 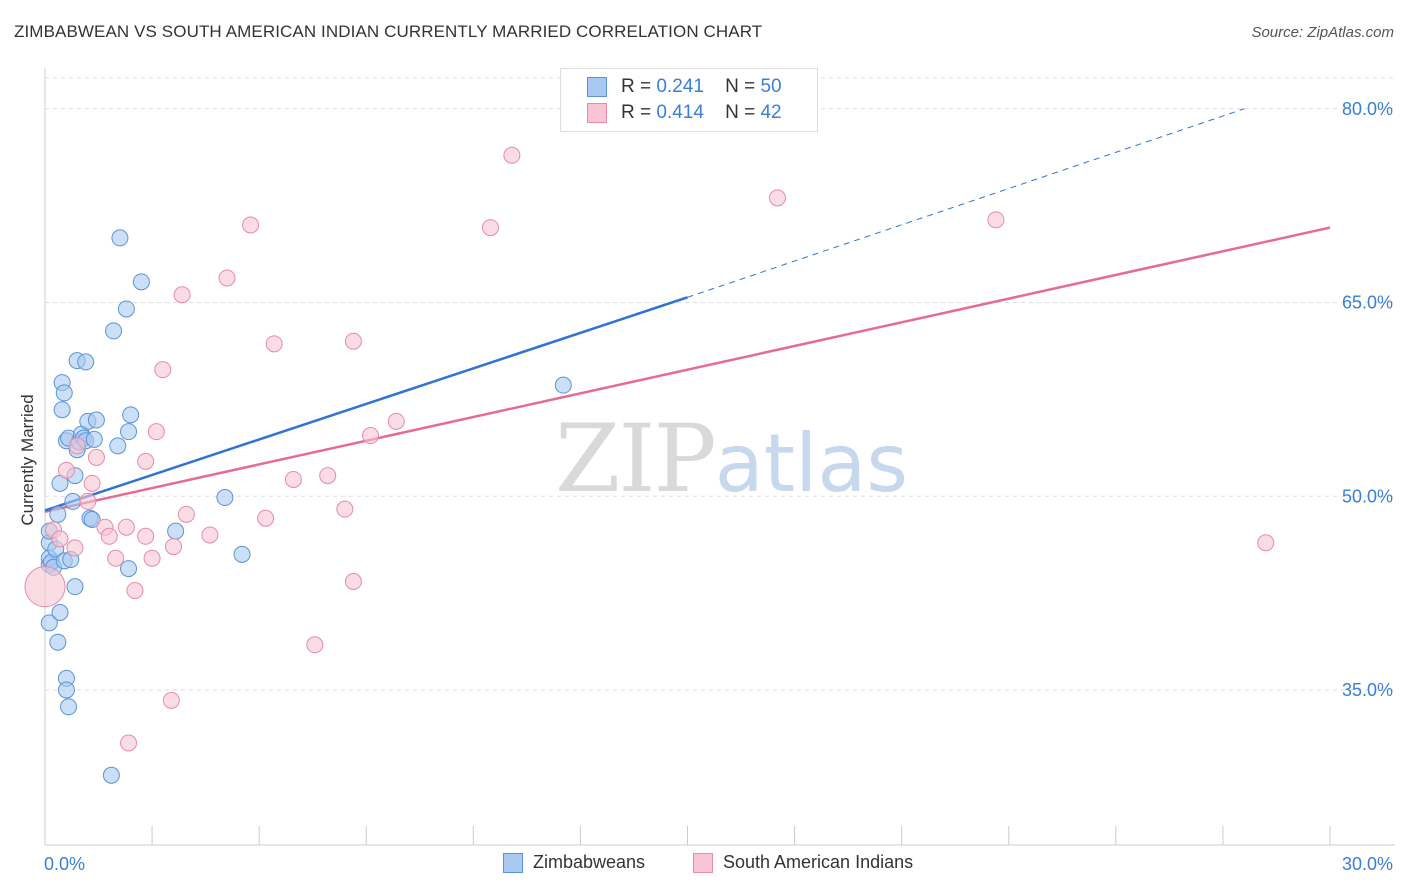 I want to click on legend-row-zimbabweans: R = 0.241 N = 50, so click(x=684, y=87).